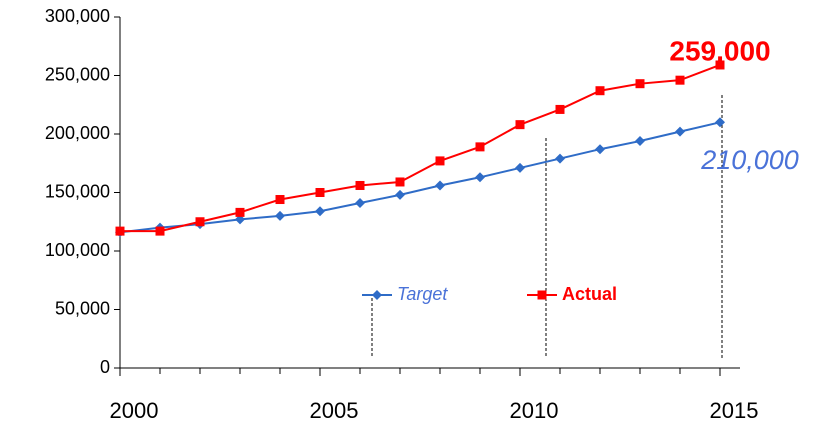  What do you see at coordinates (77, 250) in the screenshot?
I see `y-tick-label: 100,000` at bounding box center [77, 250].